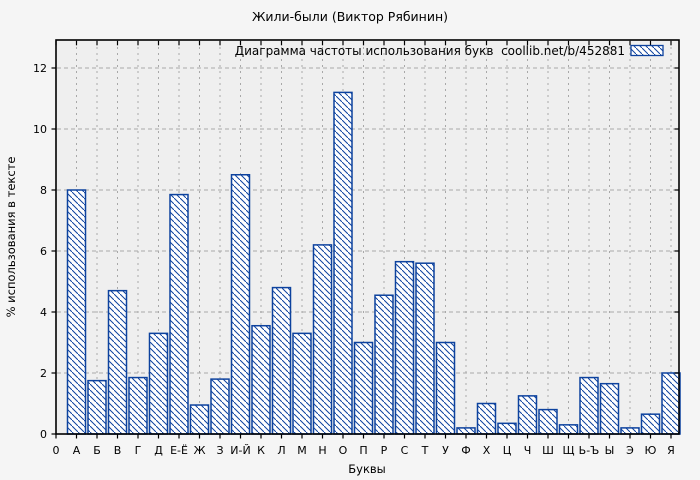 Image resolution: width=700 pixels, height=480 pixels. I want to click on x-tick-label-Б: Б, so click(97, 450).